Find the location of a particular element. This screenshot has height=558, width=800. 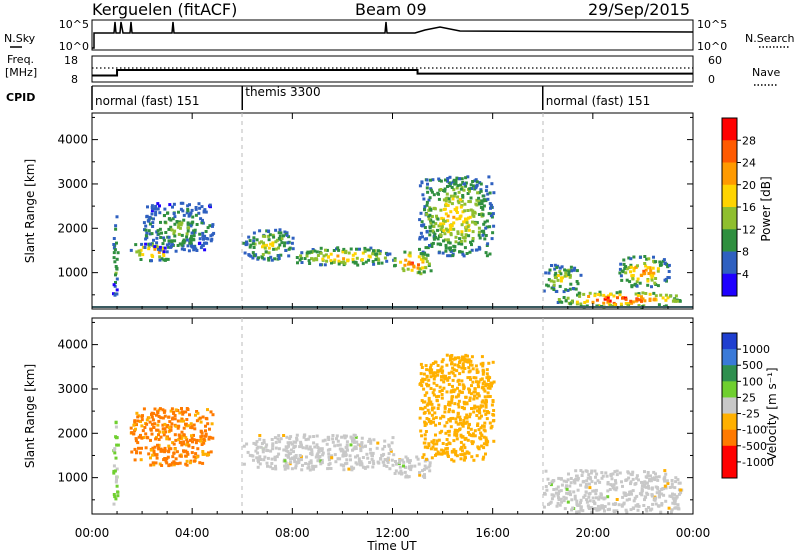

x-tick-label: 04:00 is located at coordinates (192, 533).